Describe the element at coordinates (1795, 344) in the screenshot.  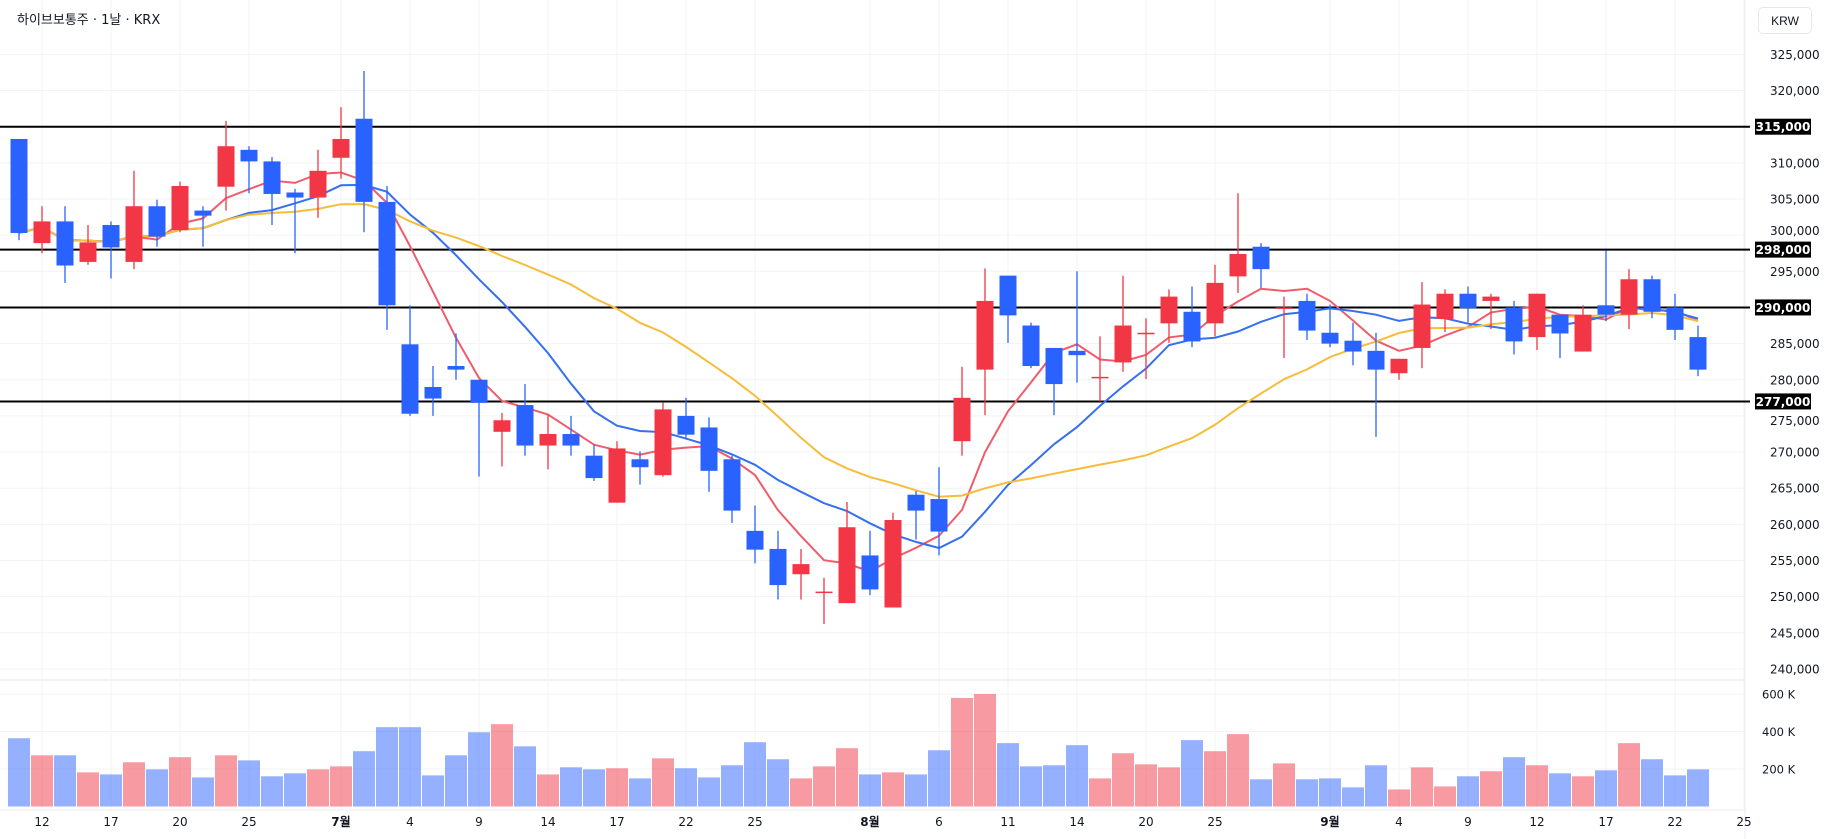
I see `price-tick-label: 285,000` at that location.